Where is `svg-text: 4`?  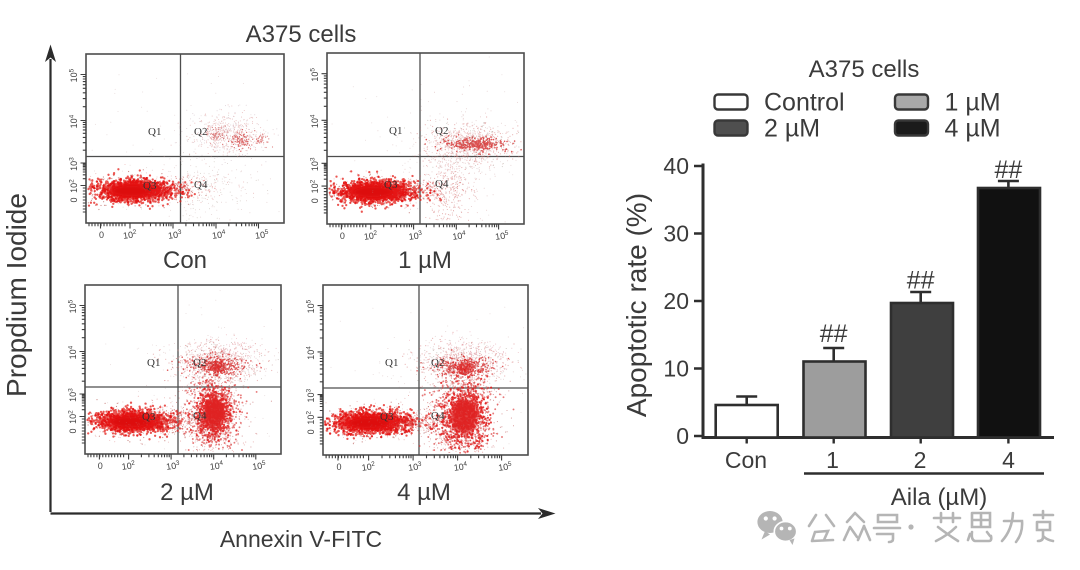
svg-text: 4 is located at coordinates (1008, 460).